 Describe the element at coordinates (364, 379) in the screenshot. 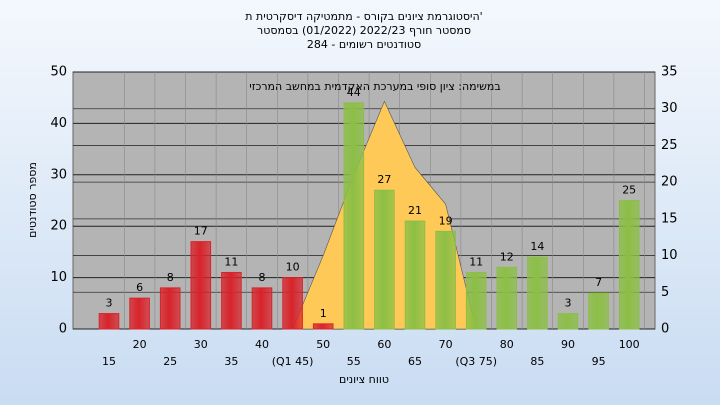

I see `x-axis-label: טווח ציונים` at that location.